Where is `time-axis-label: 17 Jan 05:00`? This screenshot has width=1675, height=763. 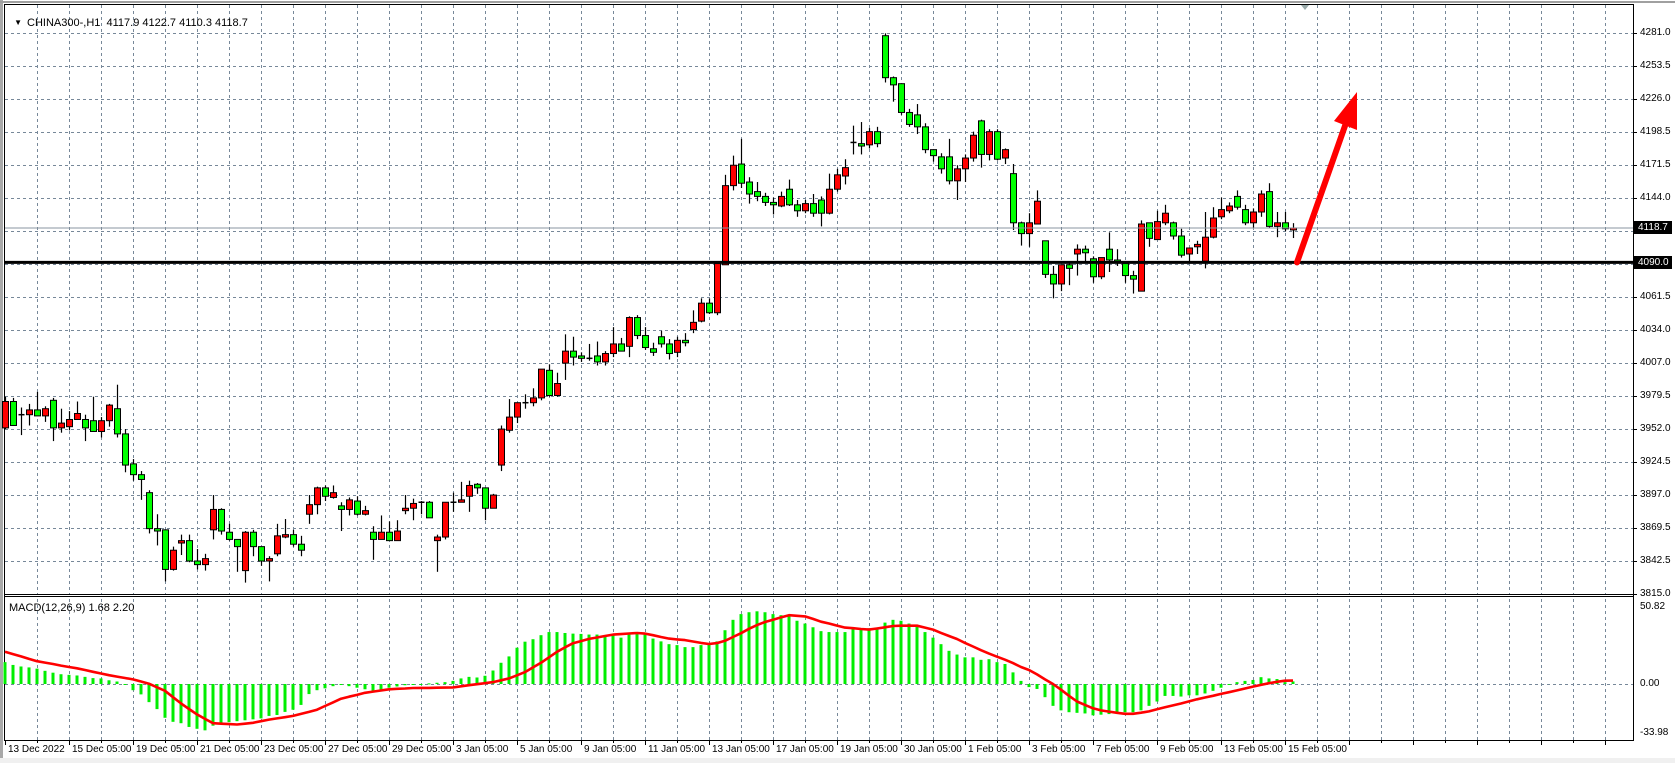 time-axis-label: 17 Jan 05:00 is located at coordinates (805, 749).